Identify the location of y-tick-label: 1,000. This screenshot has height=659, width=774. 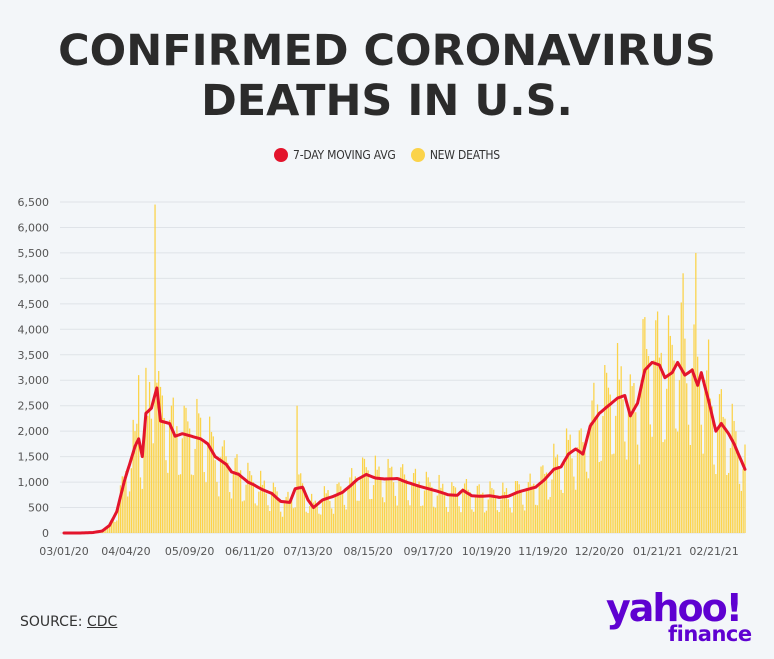
(34, 482).